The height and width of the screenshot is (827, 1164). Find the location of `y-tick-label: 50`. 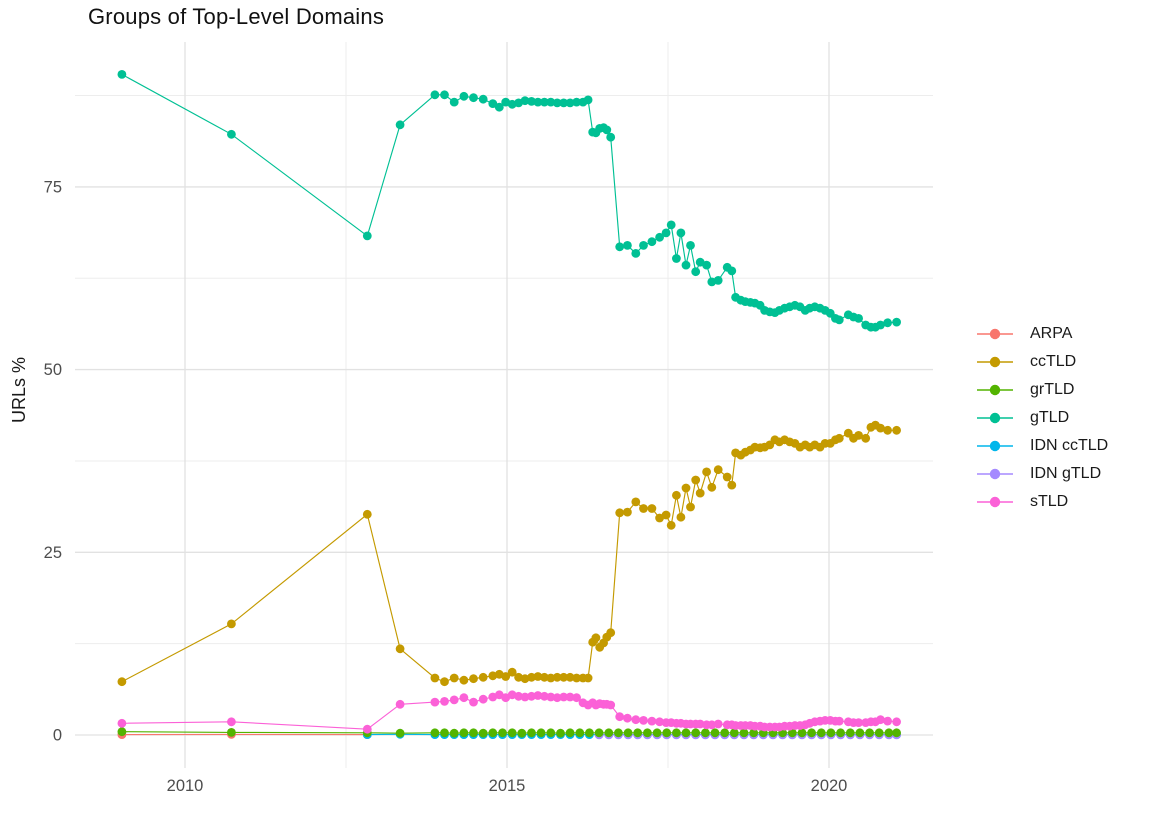

y-tick-label: 50 is located at coordinates (53, 370).